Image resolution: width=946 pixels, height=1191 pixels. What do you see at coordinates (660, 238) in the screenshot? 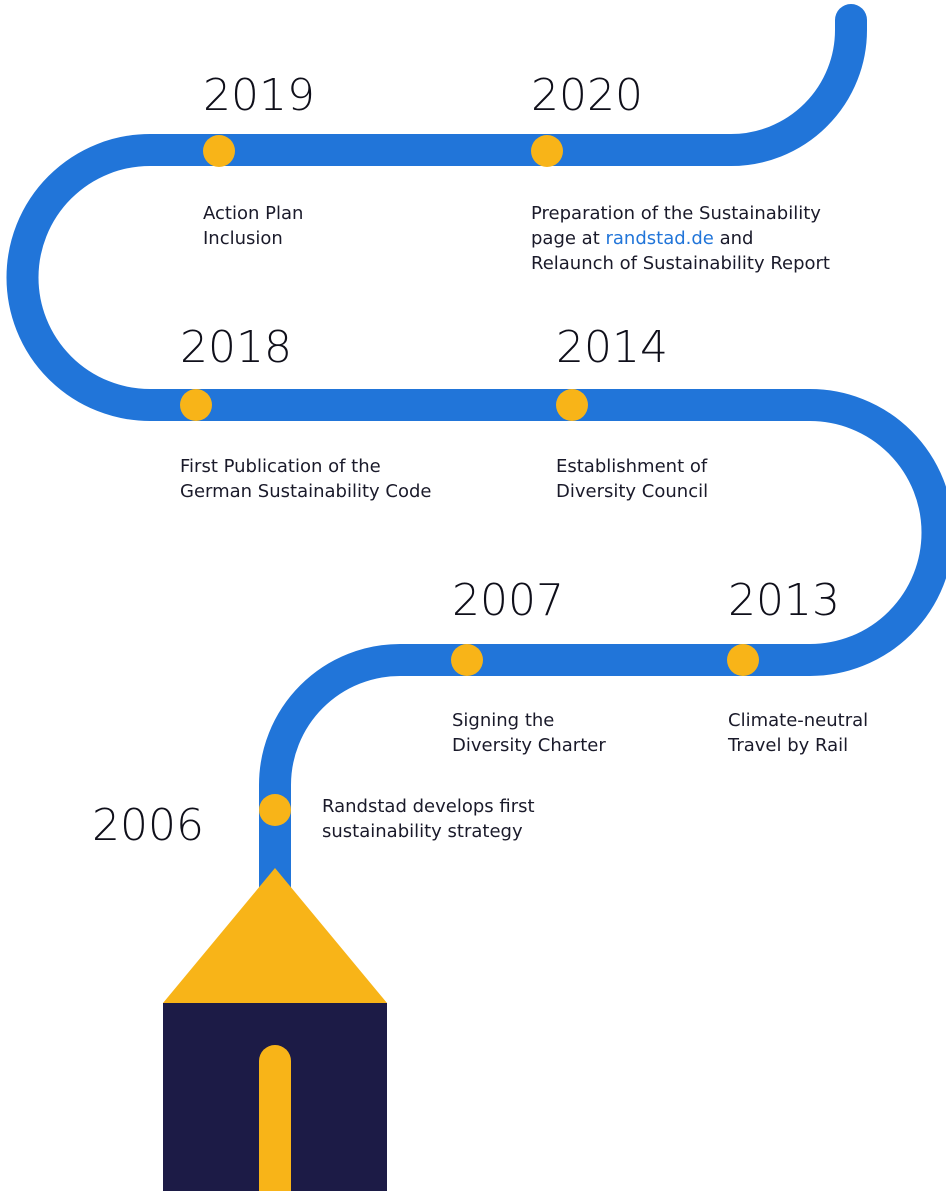
I see `link: randstad.de` at bounding box center [660, 238].